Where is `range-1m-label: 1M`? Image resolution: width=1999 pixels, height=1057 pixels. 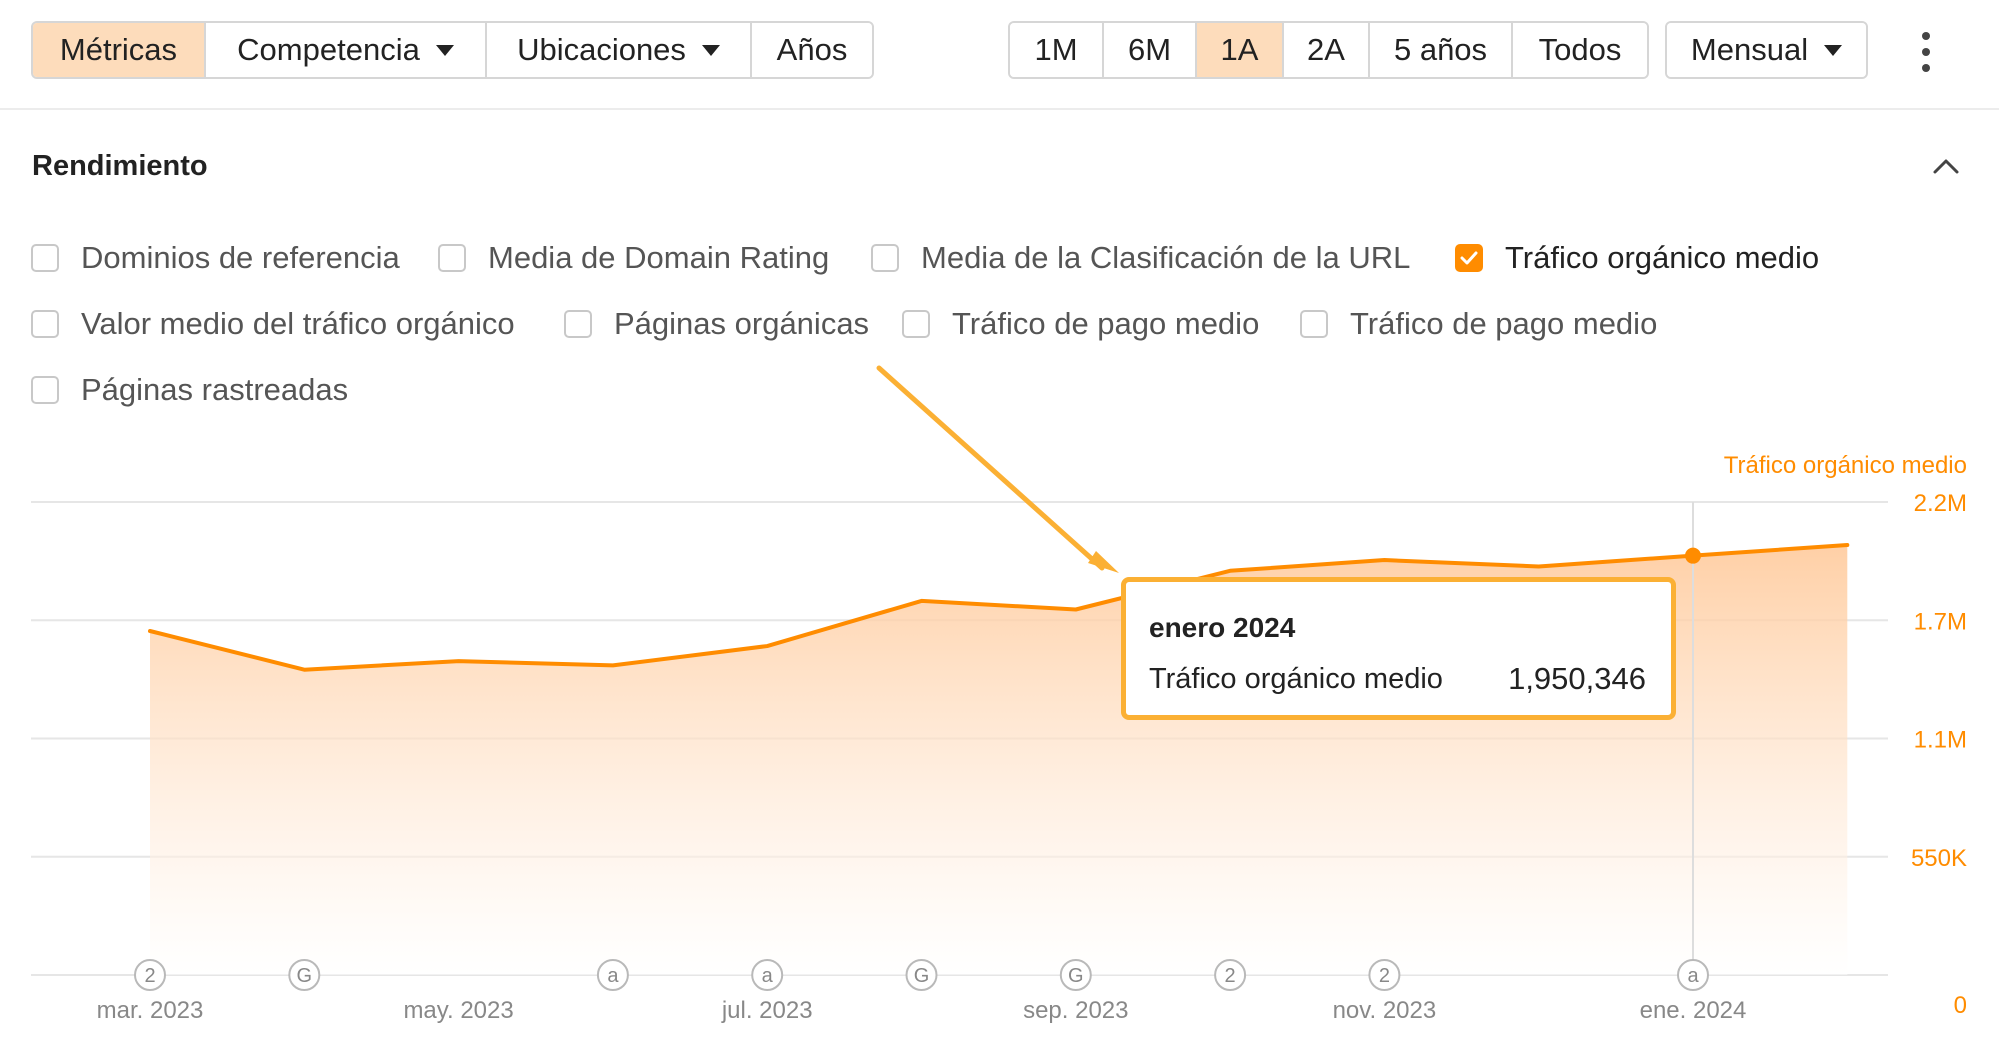
range-1m-label: 1M is located at coordinates (1056, 49).